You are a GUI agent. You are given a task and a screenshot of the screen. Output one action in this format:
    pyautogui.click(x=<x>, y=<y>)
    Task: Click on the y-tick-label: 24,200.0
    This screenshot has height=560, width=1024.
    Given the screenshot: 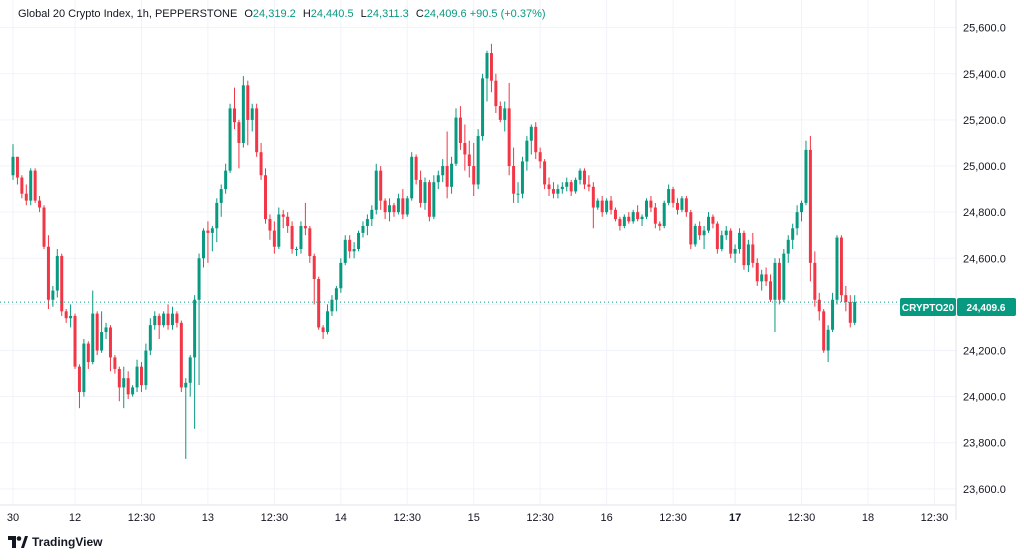 What is the action you would take?
    pyautogui.click(x=984, y=352)
    